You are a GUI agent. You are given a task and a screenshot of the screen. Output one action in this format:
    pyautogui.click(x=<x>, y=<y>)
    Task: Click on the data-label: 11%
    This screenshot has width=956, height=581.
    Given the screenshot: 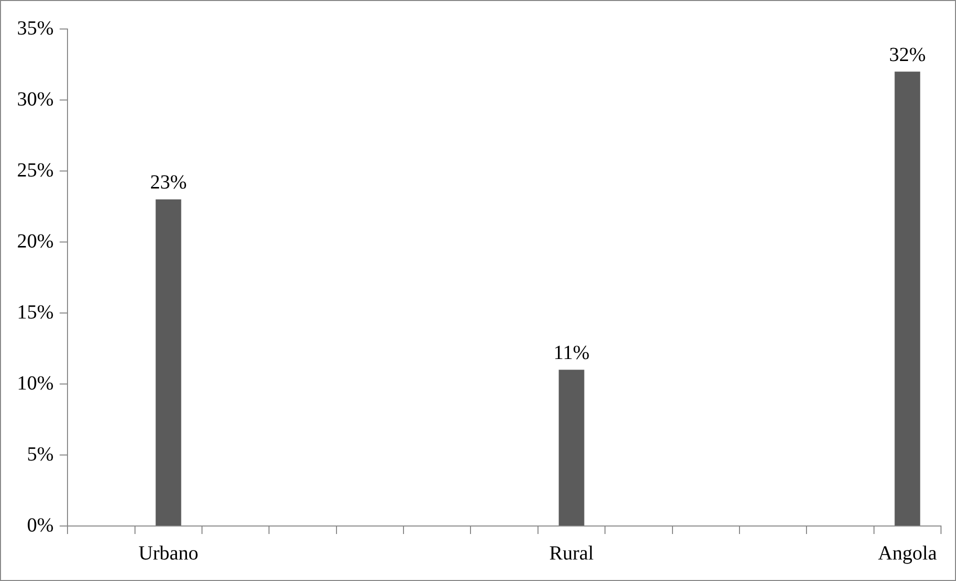 What is the action you would take?
    pyautogui.click(x=572, y=353)
    